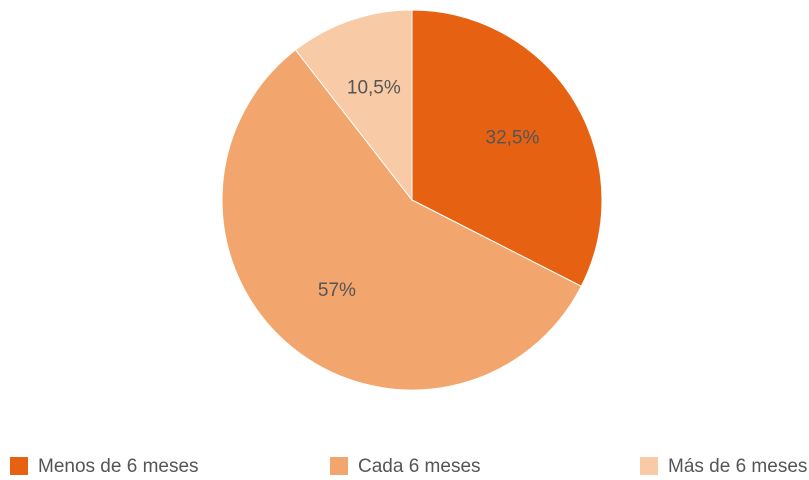  I want to click on slice-label: 57%, so click(337, 290).